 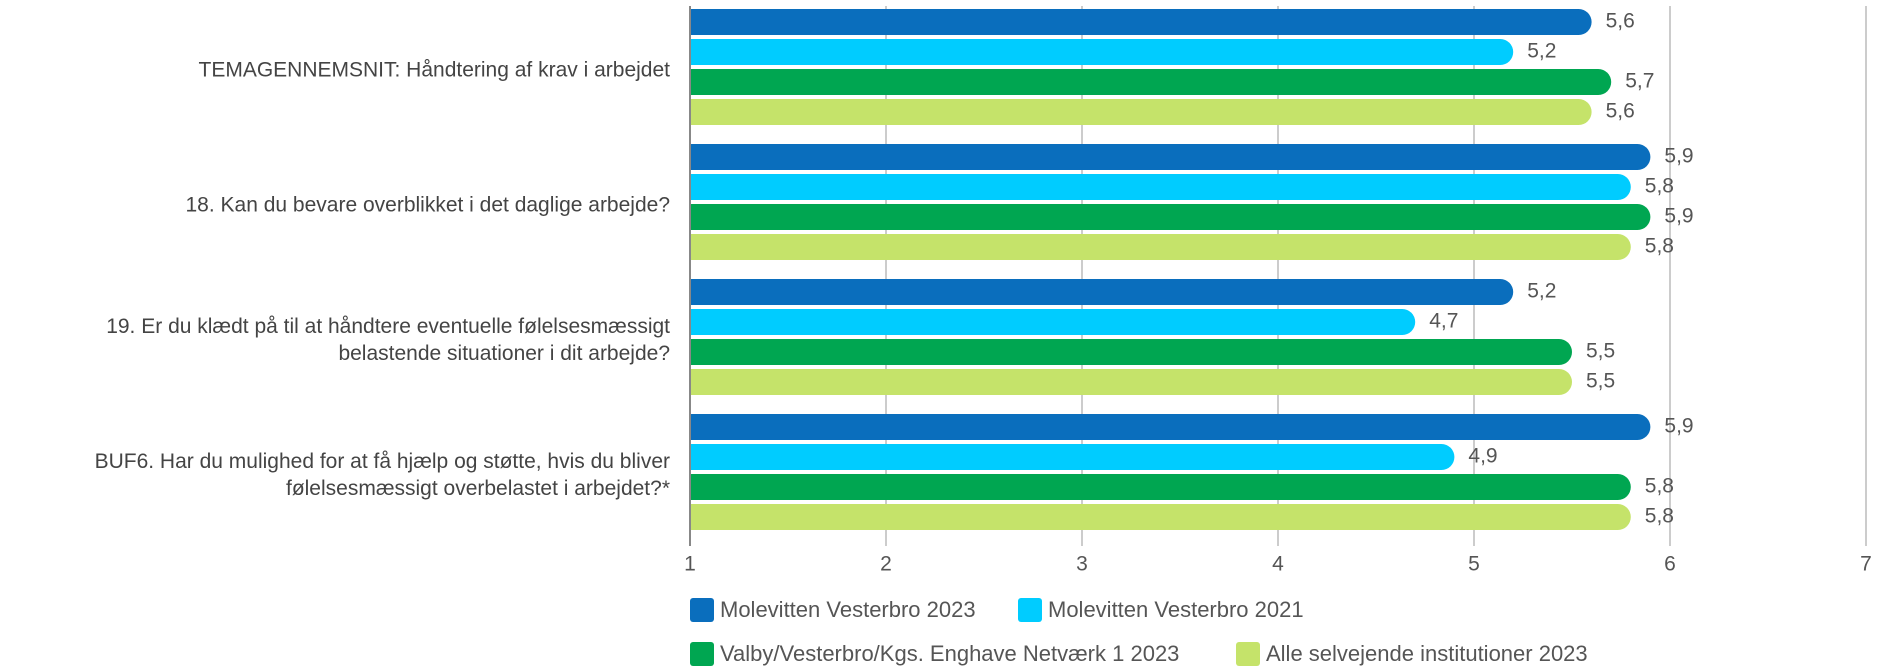 What do you see at coordinates (1866, 564) in the screenshot?
I see `x-tick-label: 7` at bounding box center [1866, 564].